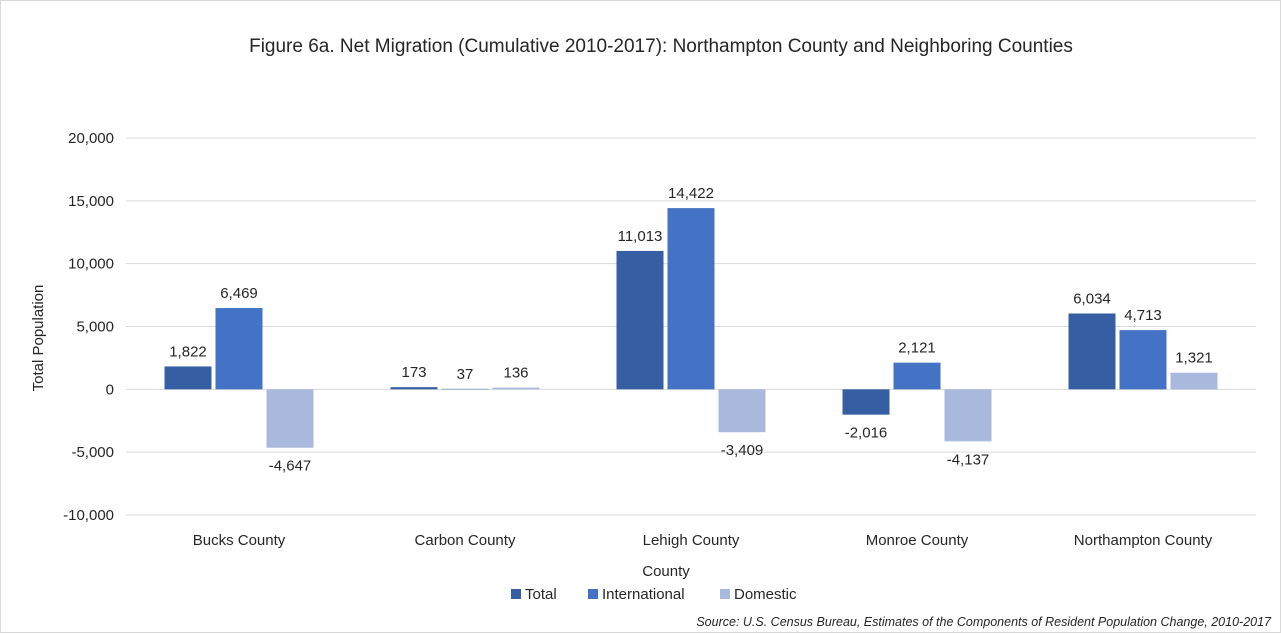 This screenshot has height=634, width=1281. What do you see at coordinates (515, 373) in the screenshot?
I see `data-label-domestic-carbon-county: 136` at bounding box center [515, 373].